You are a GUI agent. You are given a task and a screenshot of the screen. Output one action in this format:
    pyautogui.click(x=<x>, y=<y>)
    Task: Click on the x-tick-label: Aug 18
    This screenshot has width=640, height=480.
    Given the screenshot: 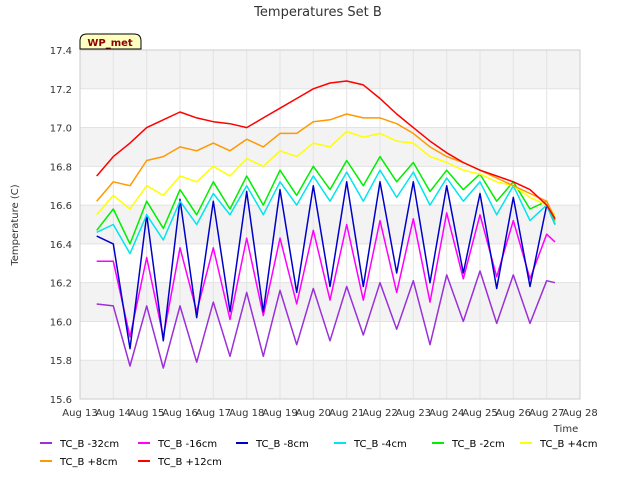 What is the action you would take?
    pyautogui.click(x=246, y=413)
    